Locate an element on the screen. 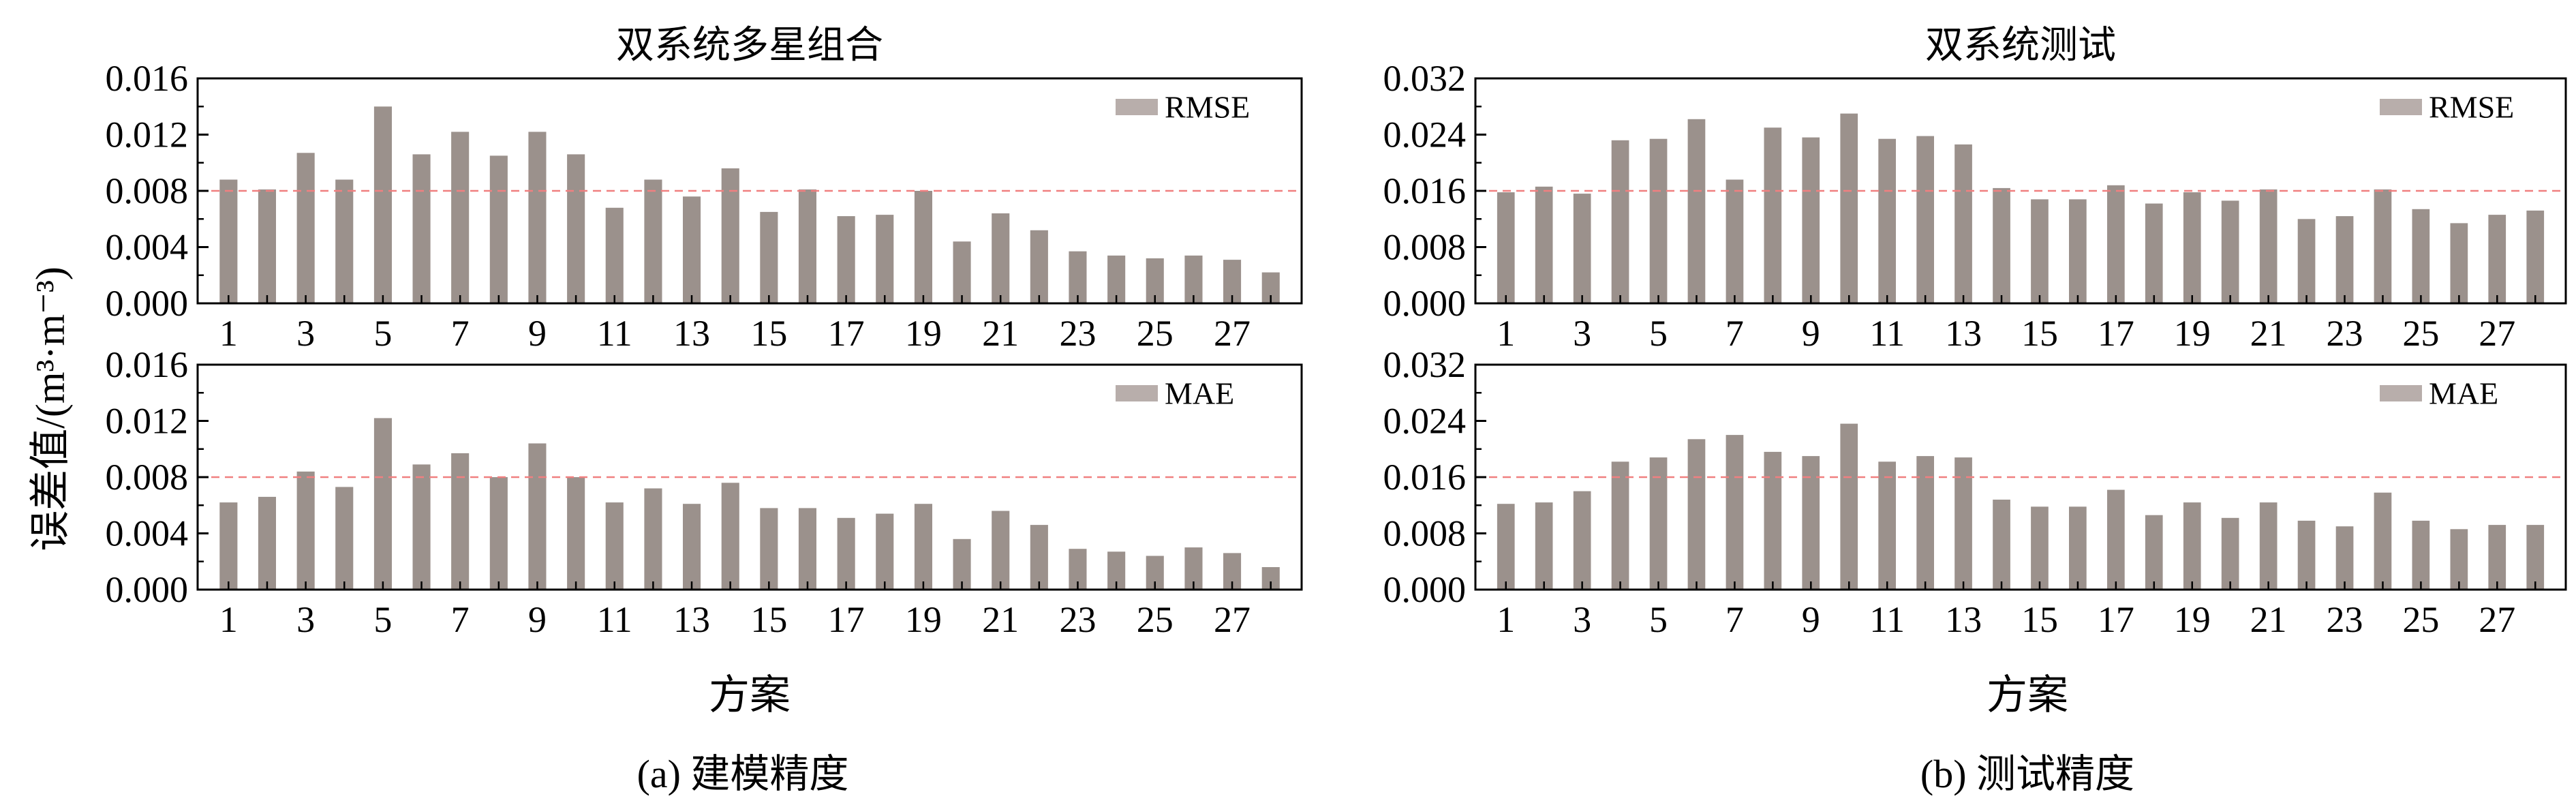 This screenshot has width=2576, height=805. x-axis-label-left: 方案 is located at coordinates (750, 695).